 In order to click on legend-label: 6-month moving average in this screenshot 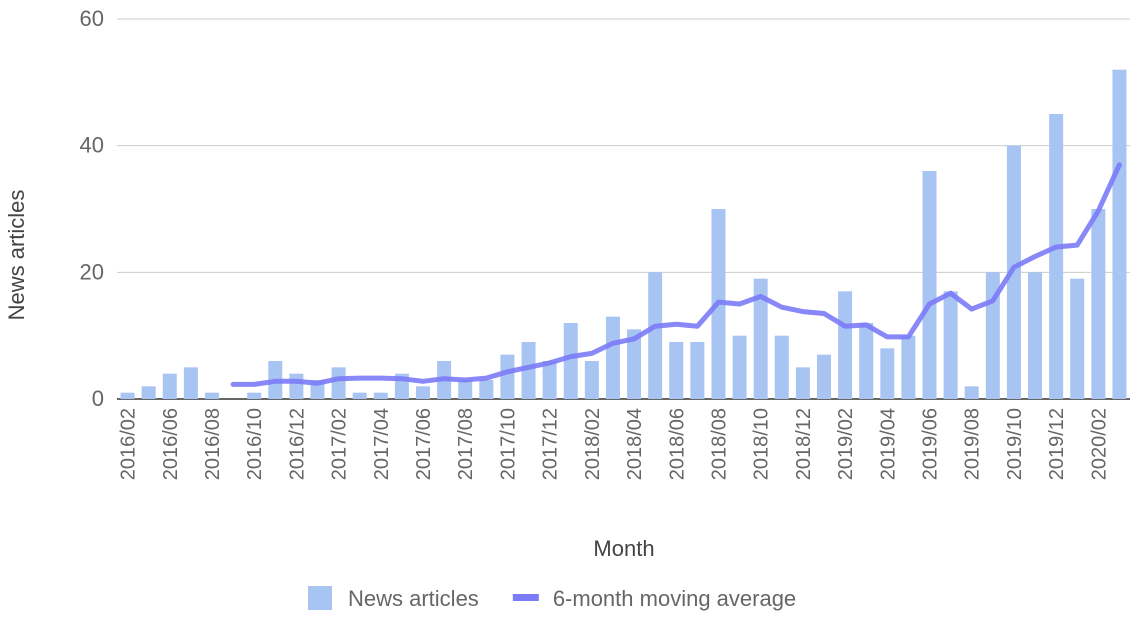, I will do `click(674, 598)`.